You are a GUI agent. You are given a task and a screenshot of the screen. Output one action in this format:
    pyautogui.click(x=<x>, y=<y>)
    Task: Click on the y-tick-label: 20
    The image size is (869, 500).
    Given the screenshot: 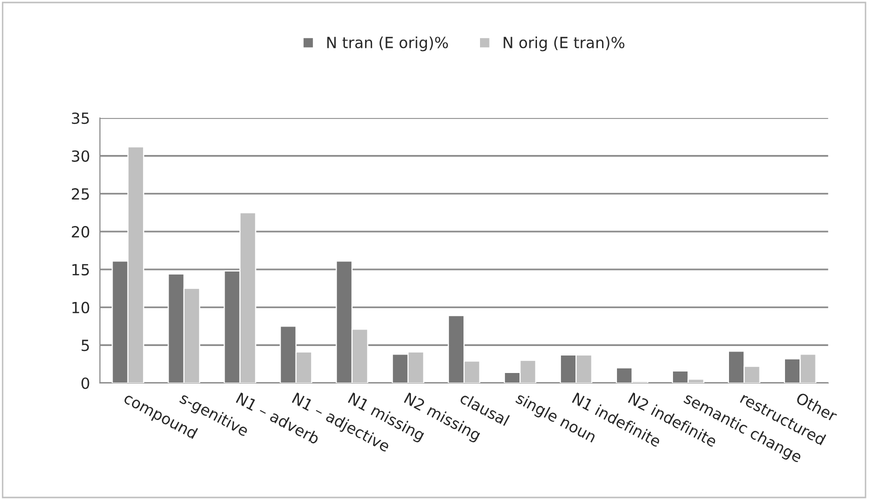 What is the action you would take?
    pyautogui.click(x=81, y=232)
    